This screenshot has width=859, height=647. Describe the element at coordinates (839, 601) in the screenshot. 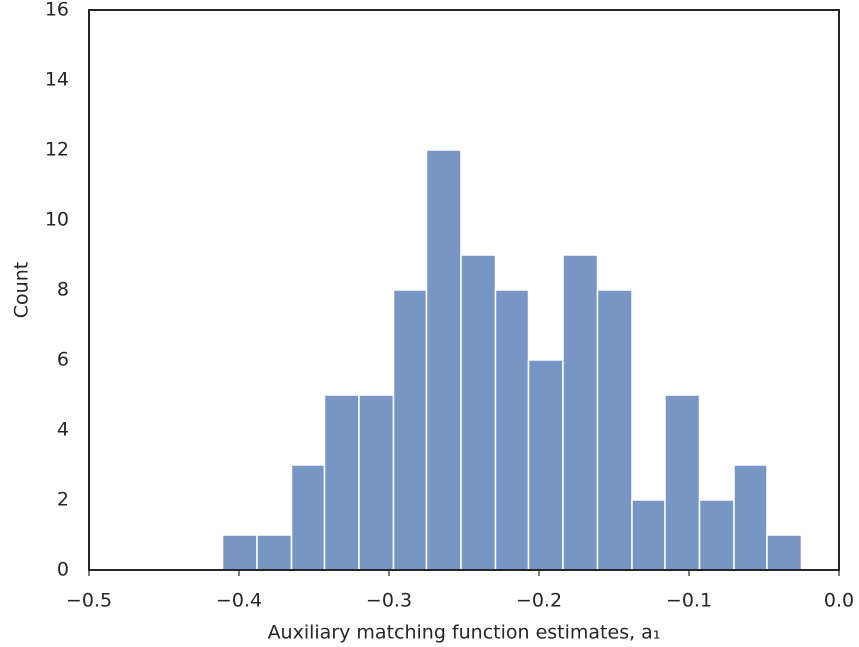

I see `x-tick-label: 0.0` at that location.